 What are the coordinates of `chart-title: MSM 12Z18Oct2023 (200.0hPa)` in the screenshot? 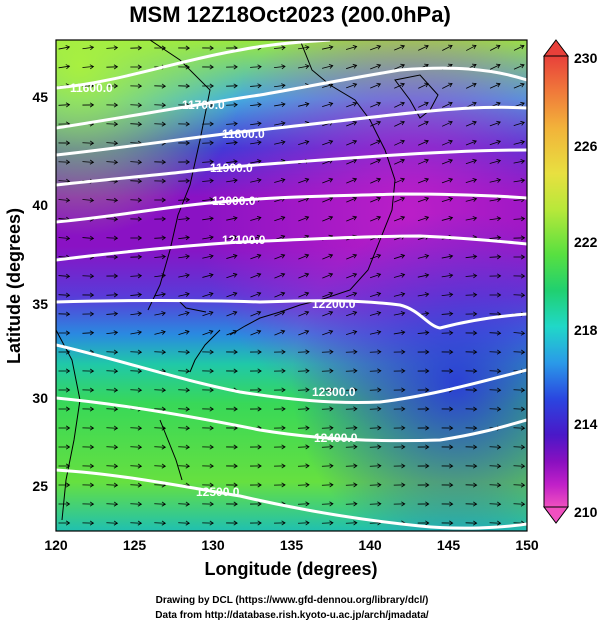 It's located at (290, 14).